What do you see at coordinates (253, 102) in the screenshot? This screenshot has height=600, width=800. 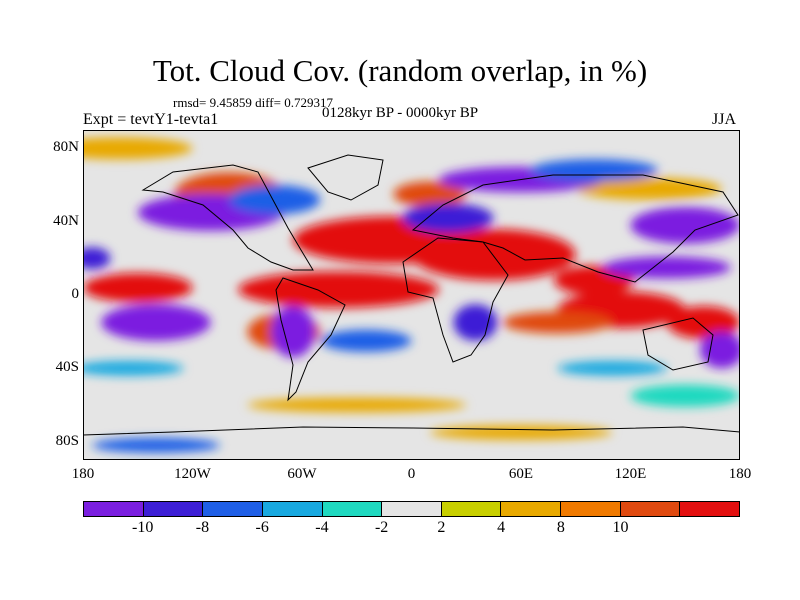 I see `rmsd-diff-stats: rmsd= 9.45859 diff= 0.729317` at bounding box center [253, 102].